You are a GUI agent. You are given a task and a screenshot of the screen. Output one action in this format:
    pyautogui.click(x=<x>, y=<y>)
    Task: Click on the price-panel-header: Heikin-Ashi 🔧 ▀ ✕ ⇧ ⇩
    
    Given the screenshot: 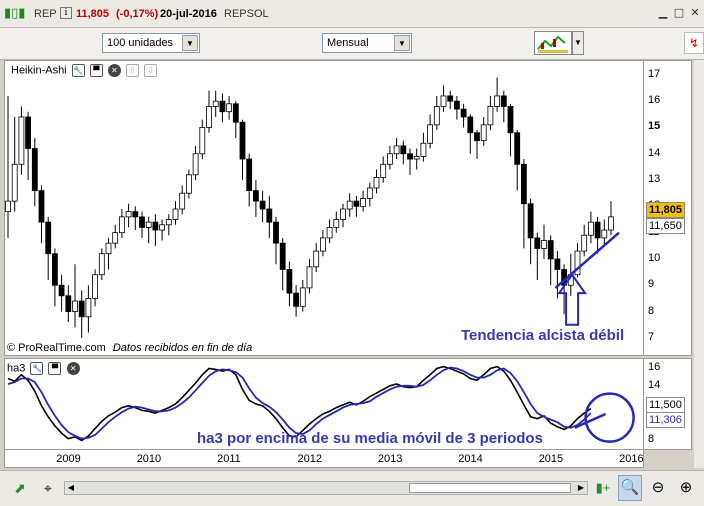 What is the action you would take?
    pyautogui.click(x=84, y=72)
    